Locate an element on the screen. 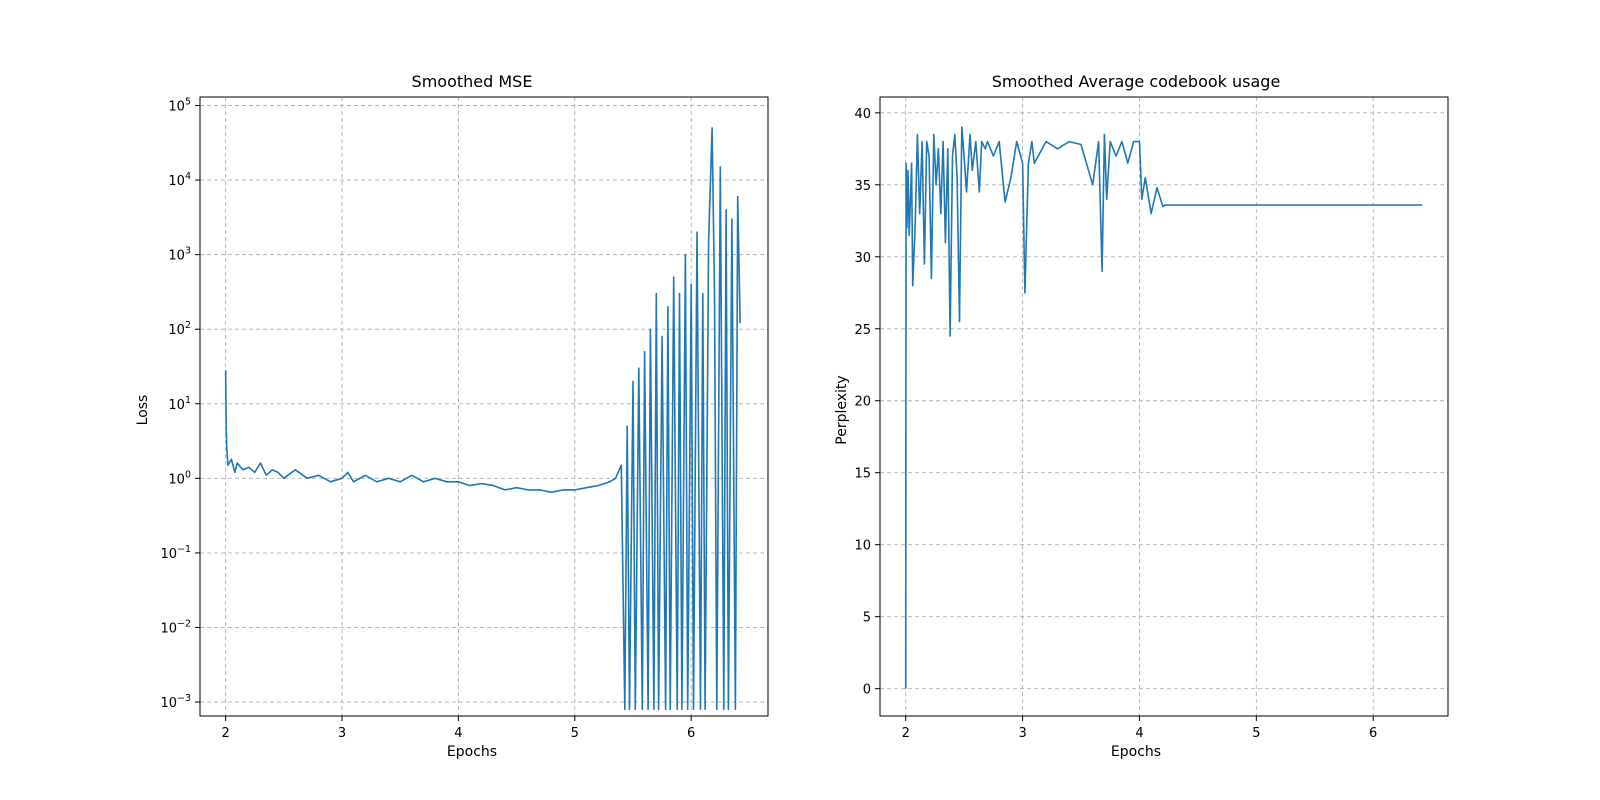 This screenshot has width=1600, height=800. chart-title: Smoothed MSE is located at coordinates (472, 81).